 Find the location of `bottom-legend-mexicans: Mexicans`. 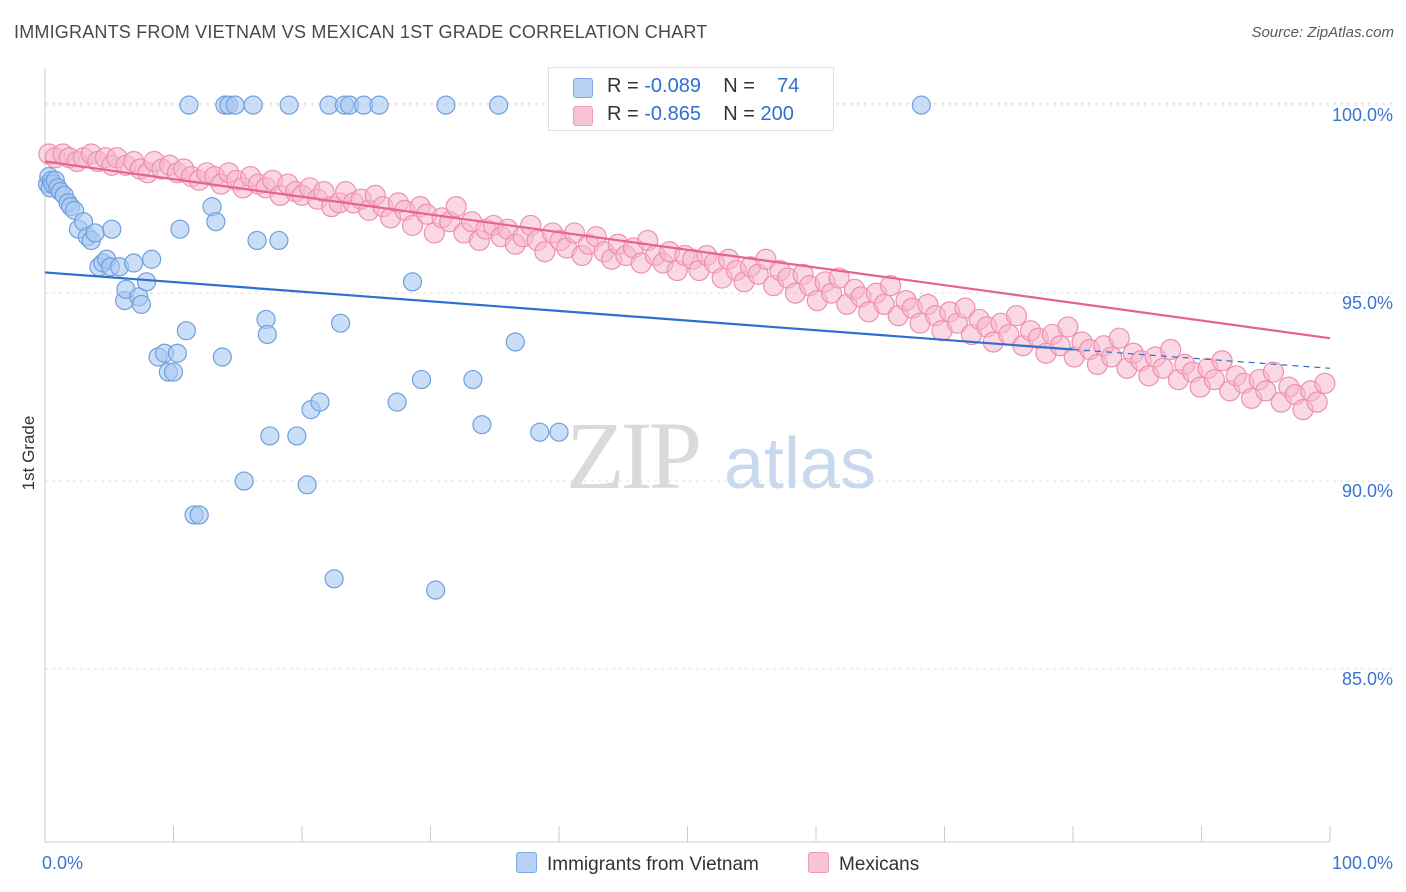

bottom-legend-mexicans: Mexicans is located at coordinates (863, 864).